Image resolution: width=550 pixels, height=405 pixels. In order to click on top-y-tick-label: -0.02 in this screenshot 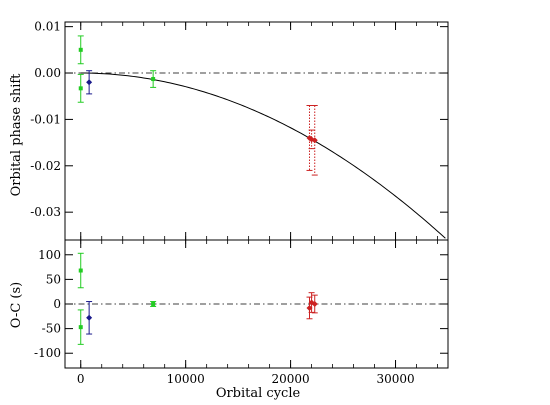, I will do `click(45, 166)`.